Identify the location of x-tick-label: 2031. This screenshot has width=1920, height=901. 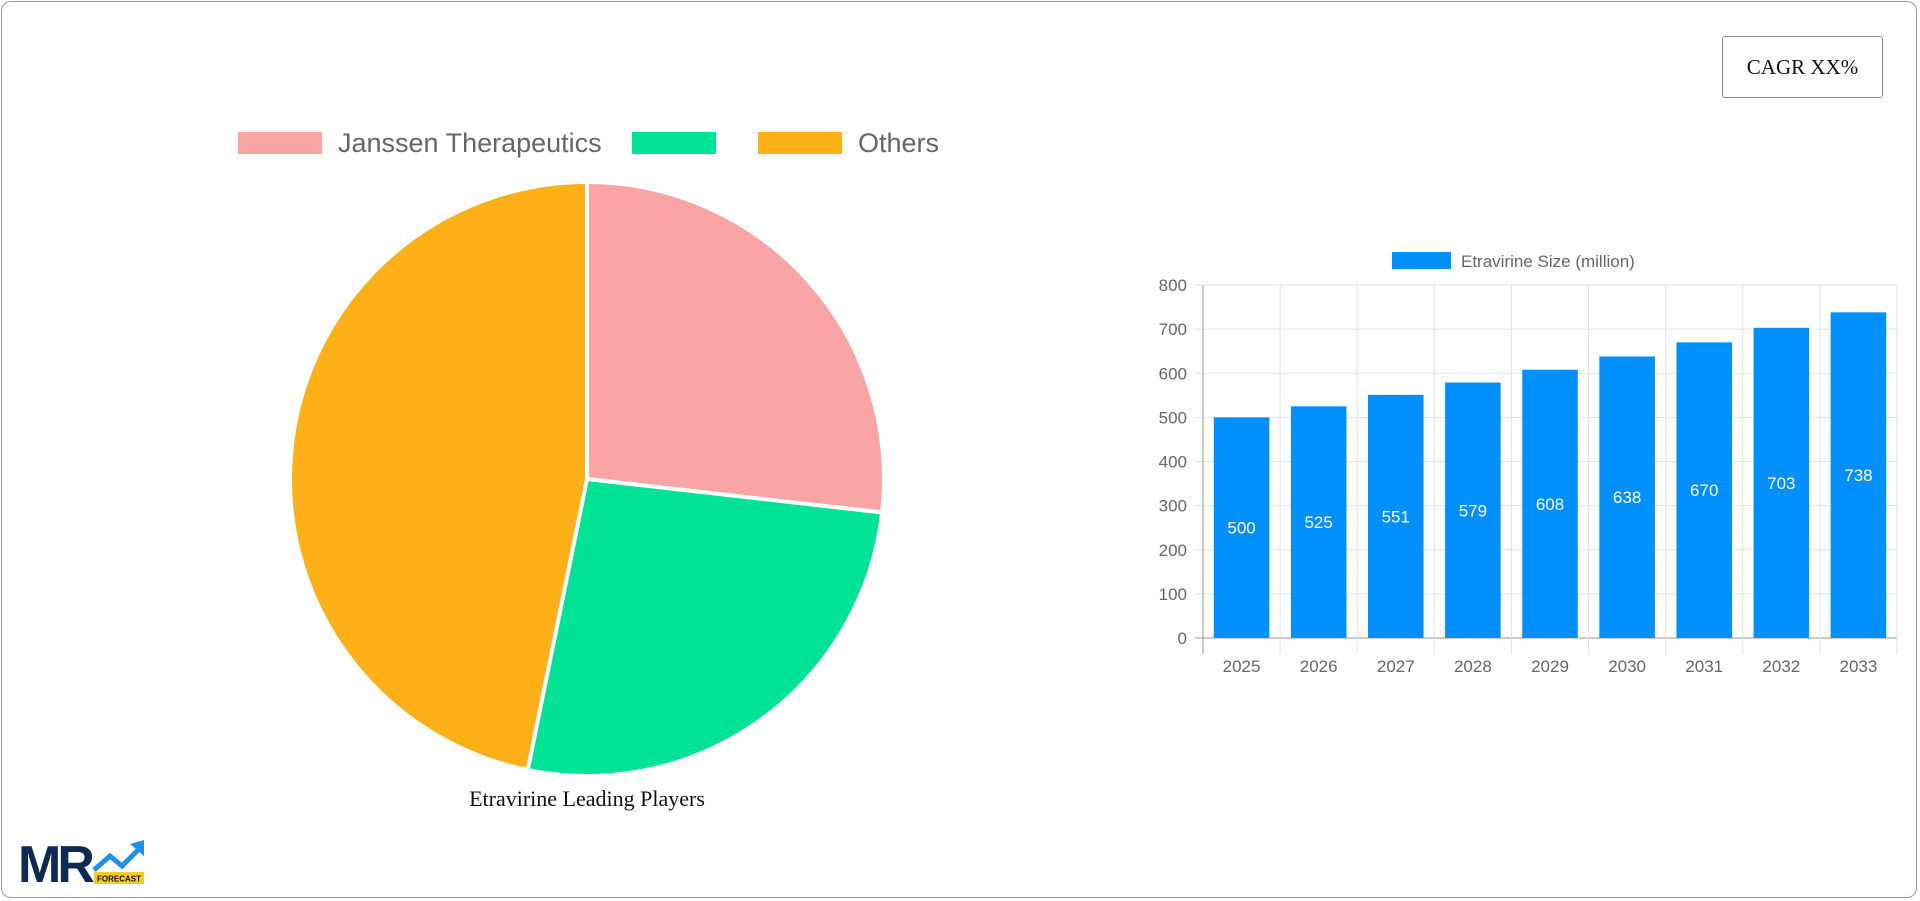
(1704, 666).